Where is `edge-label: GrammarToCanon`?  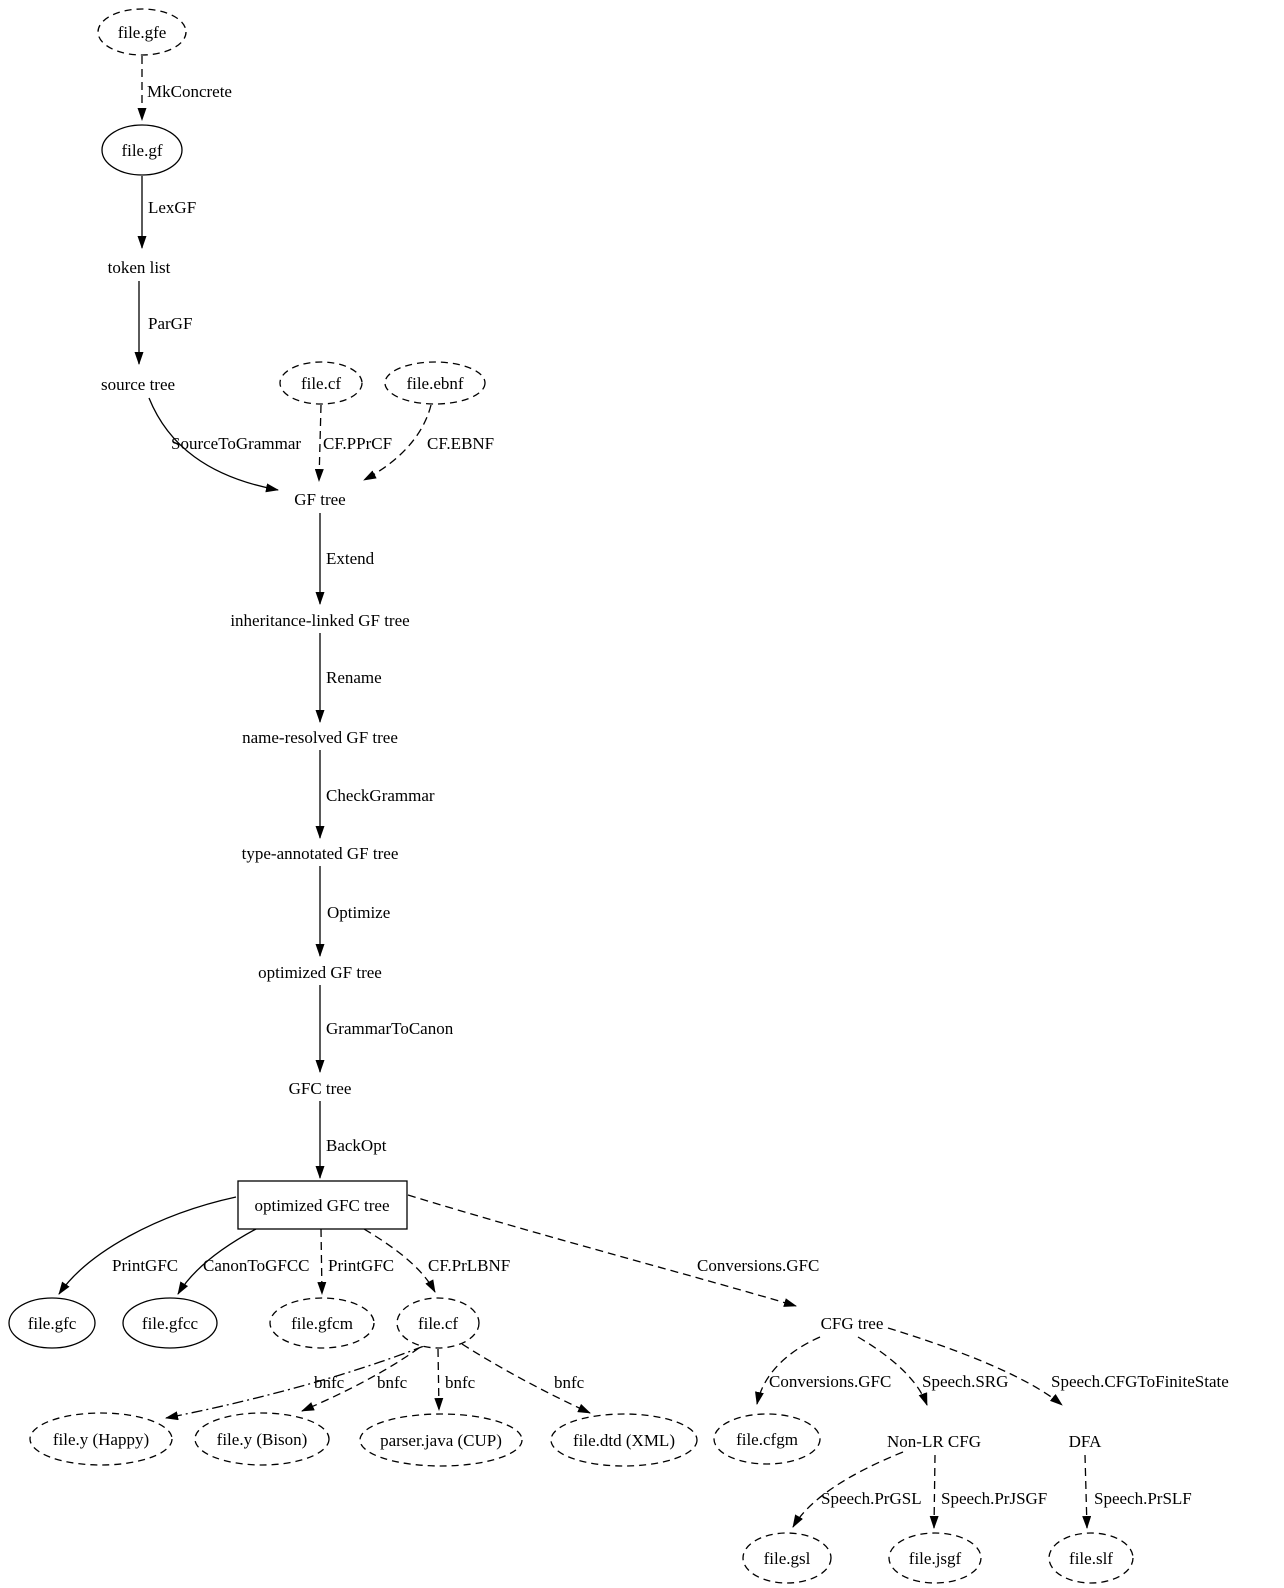 edge-label: GrammarToCanon is located at coordinates (390, 1028).